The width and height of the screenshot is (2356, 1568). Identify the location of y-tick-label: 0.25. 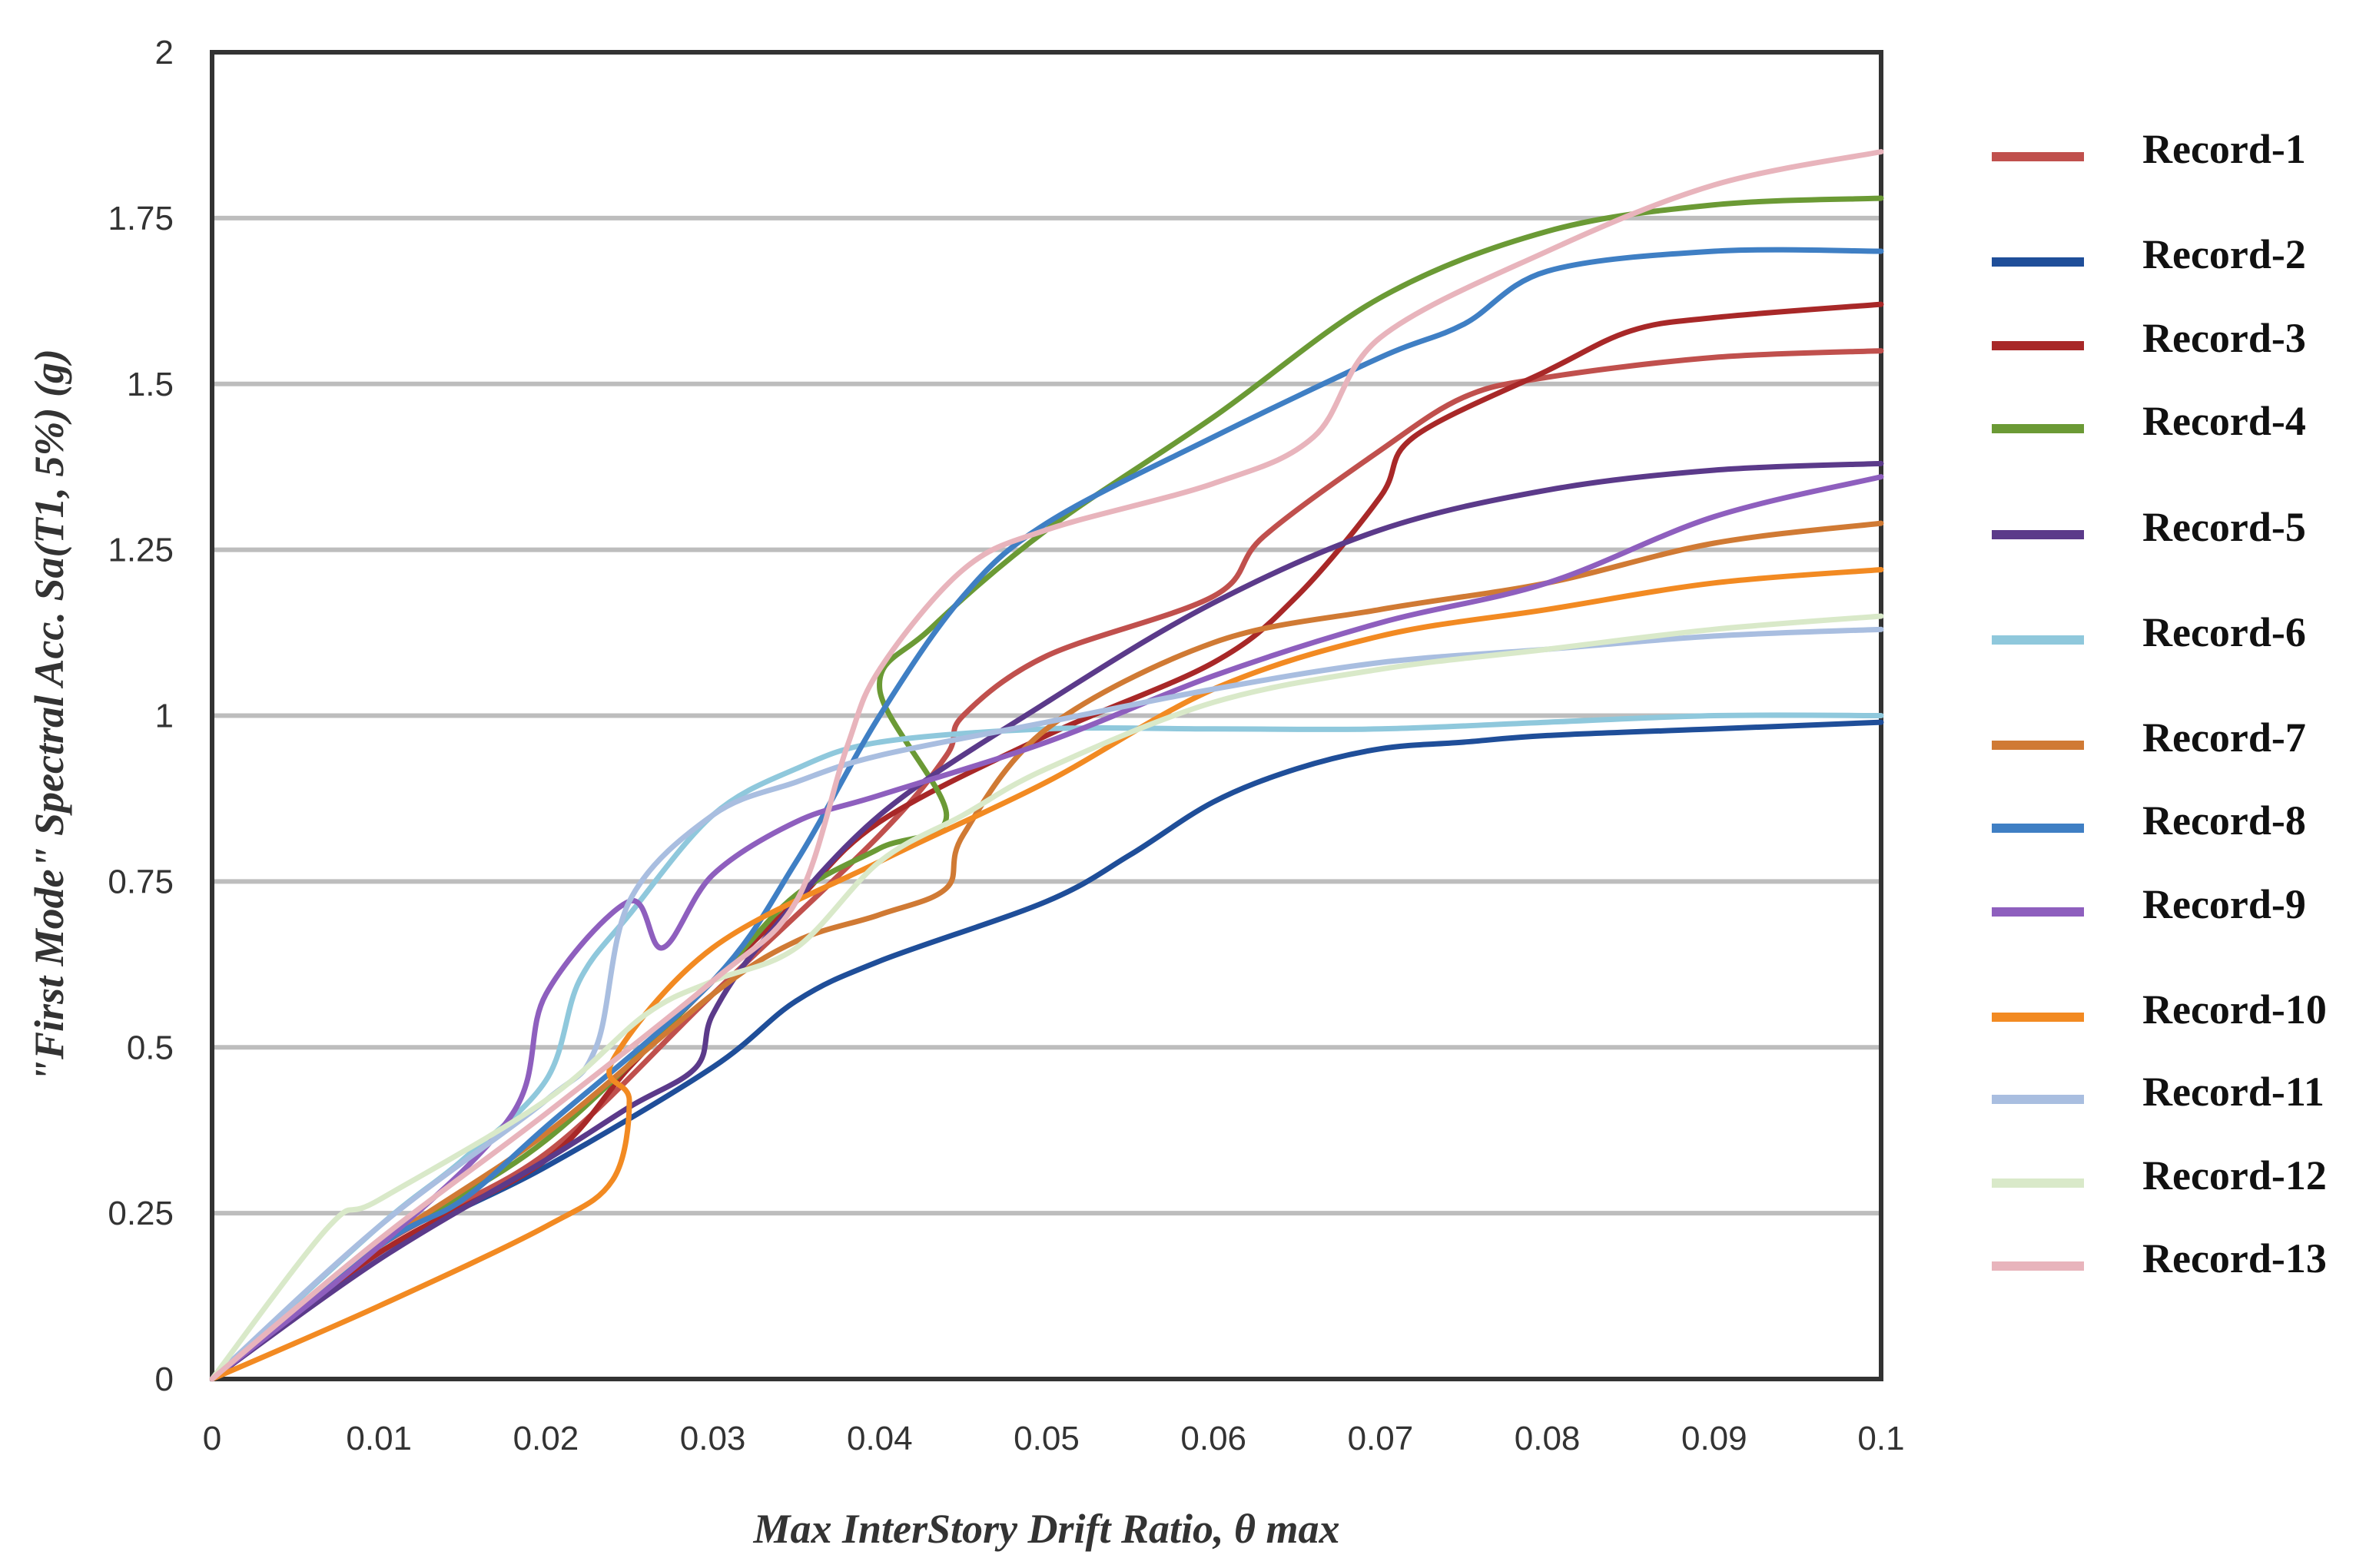
(141, 1213).